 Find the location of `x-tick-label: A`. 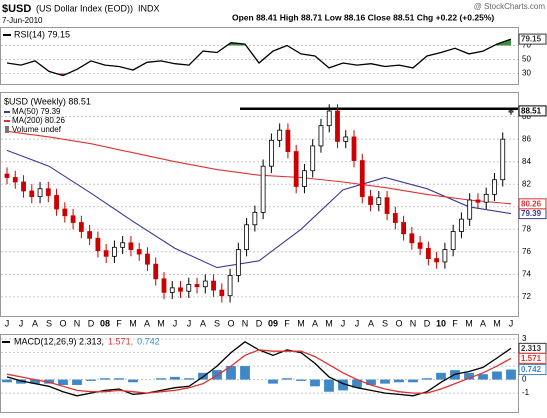

x-tick-label: A is located at coordinates (371, 323).